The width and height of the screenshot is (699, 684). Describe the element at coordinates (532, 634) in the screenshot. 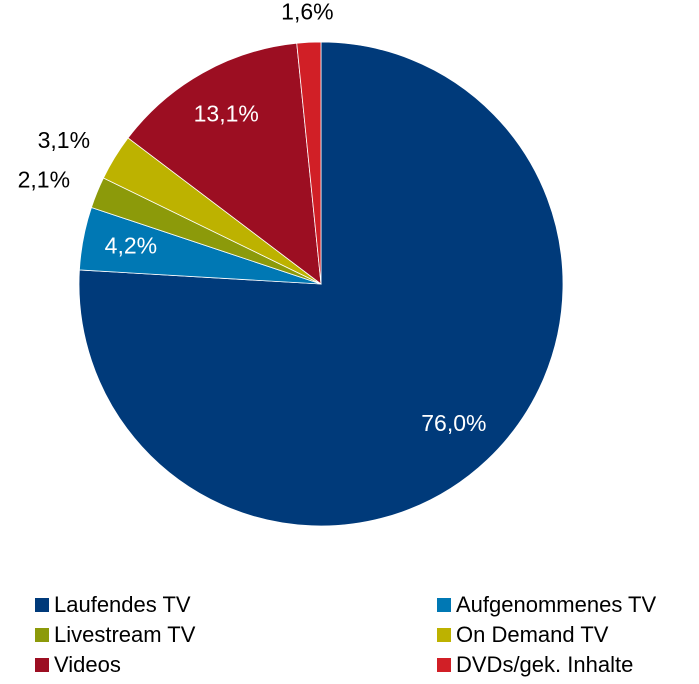

I see `legend-label: On Demand TV` at that location.